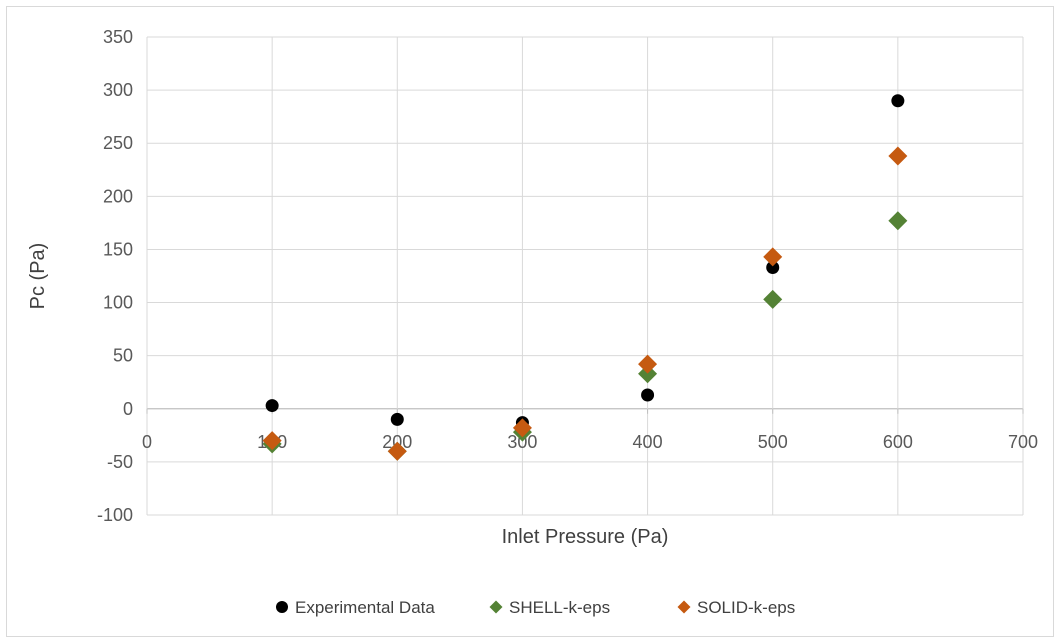  Describe the element at coordinates (118, 37) in the screenshot. I see `y-tick-label: 350` at that location.